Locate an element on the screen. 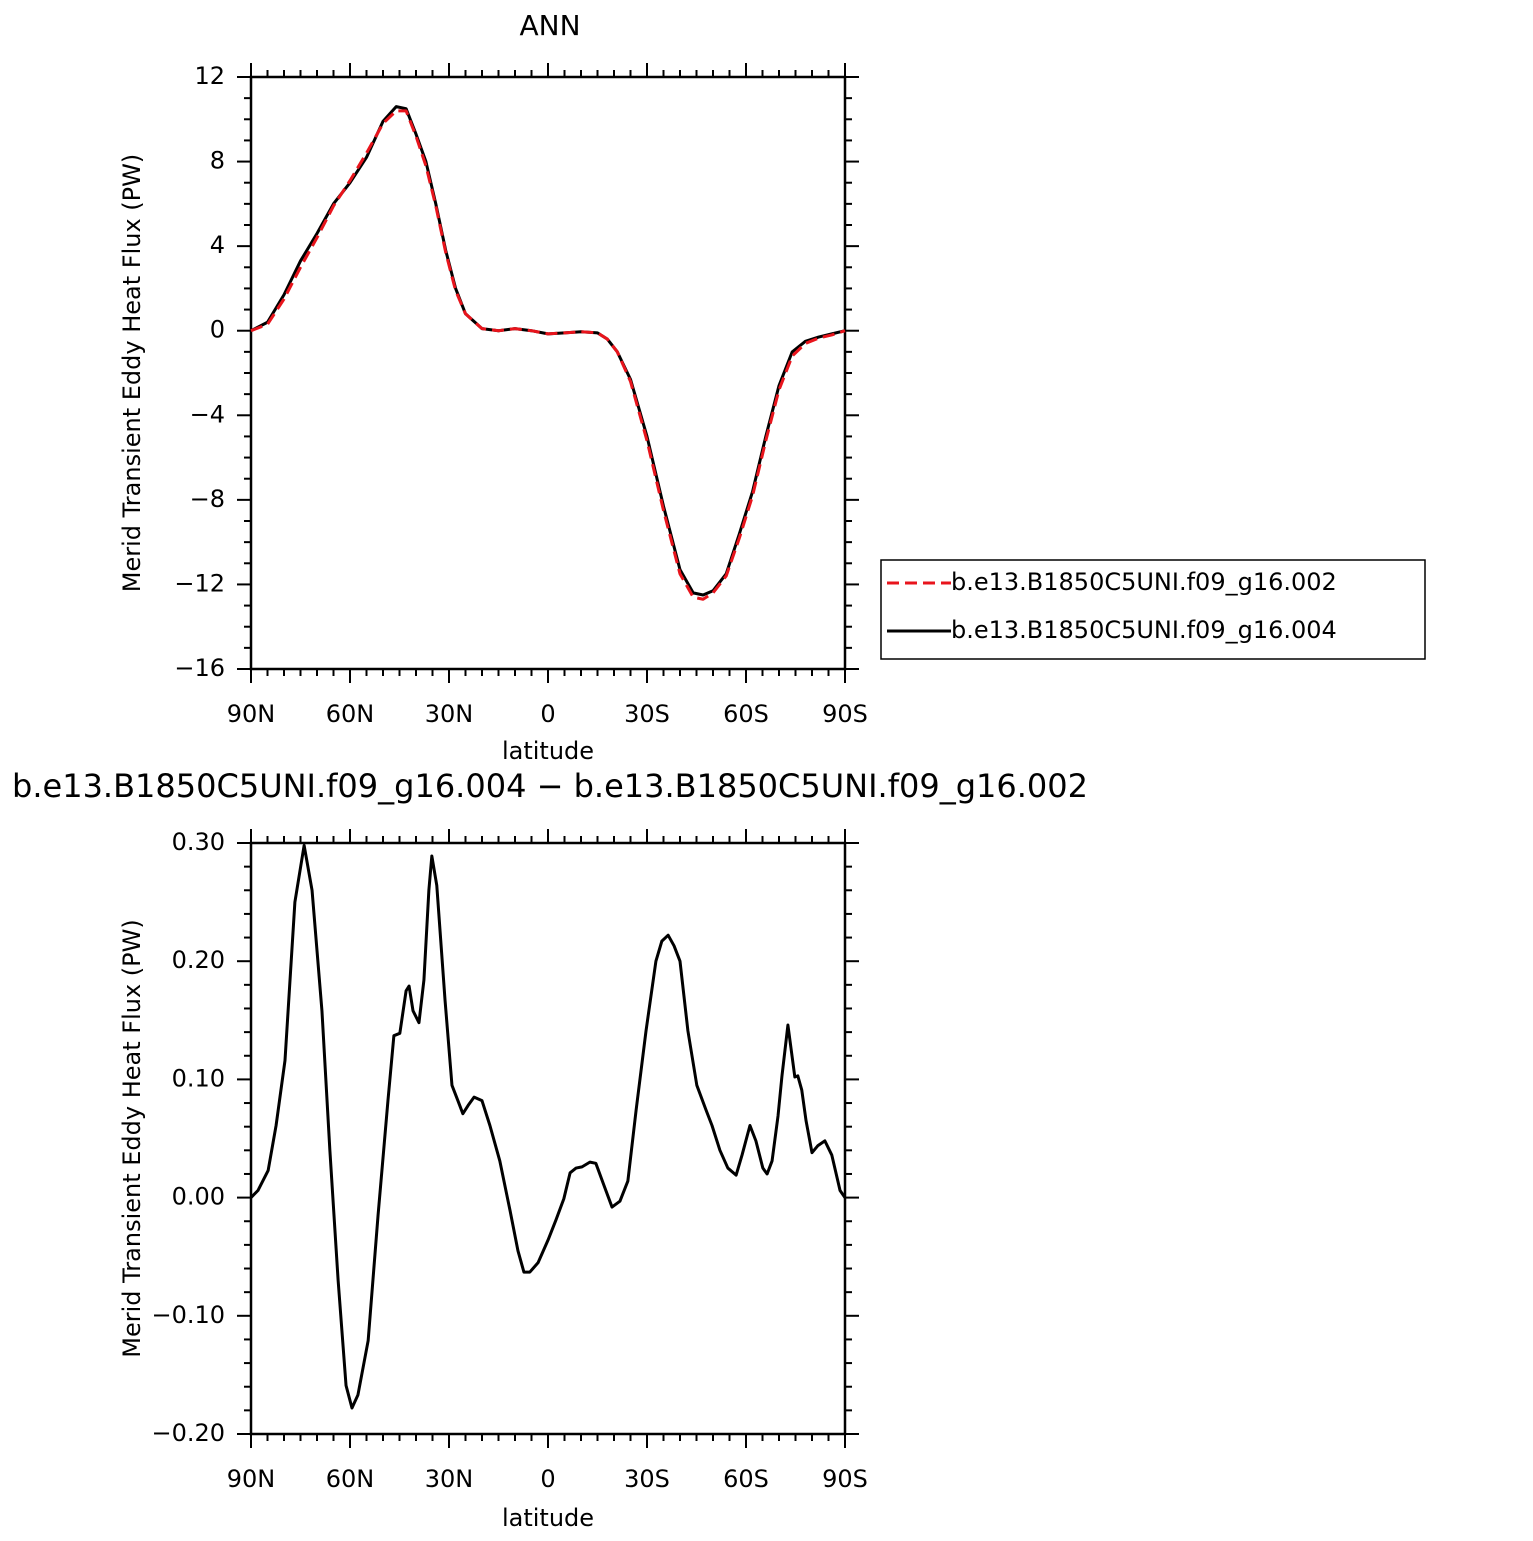 This screenshot has height=1541, width=1533. y-tick-label: 0.20 is located at coordinates (198, 960).